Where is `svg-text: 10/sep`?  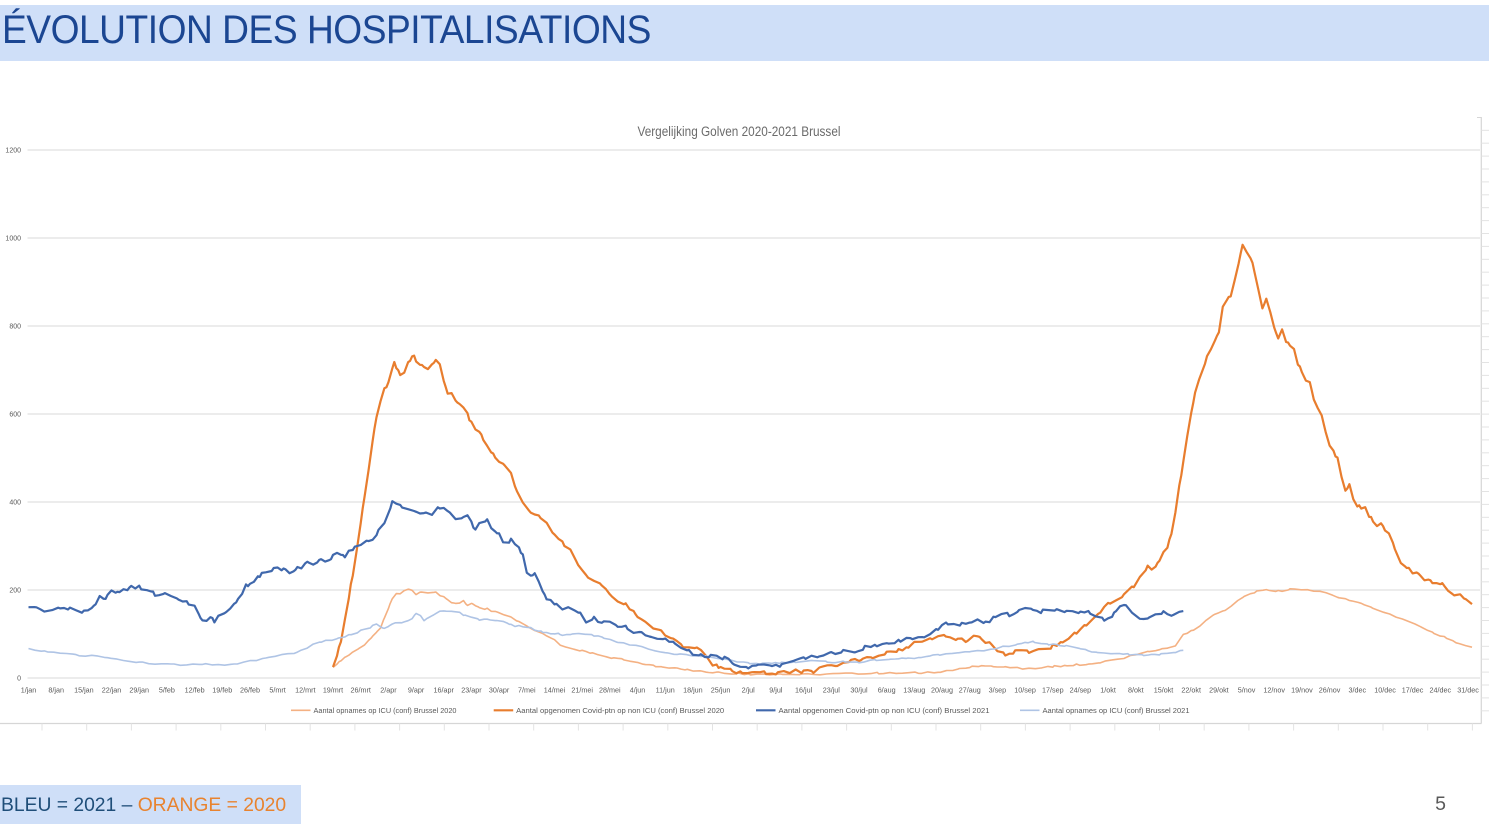 svg-text: 10/sep is located at coordinates (1025, 690).